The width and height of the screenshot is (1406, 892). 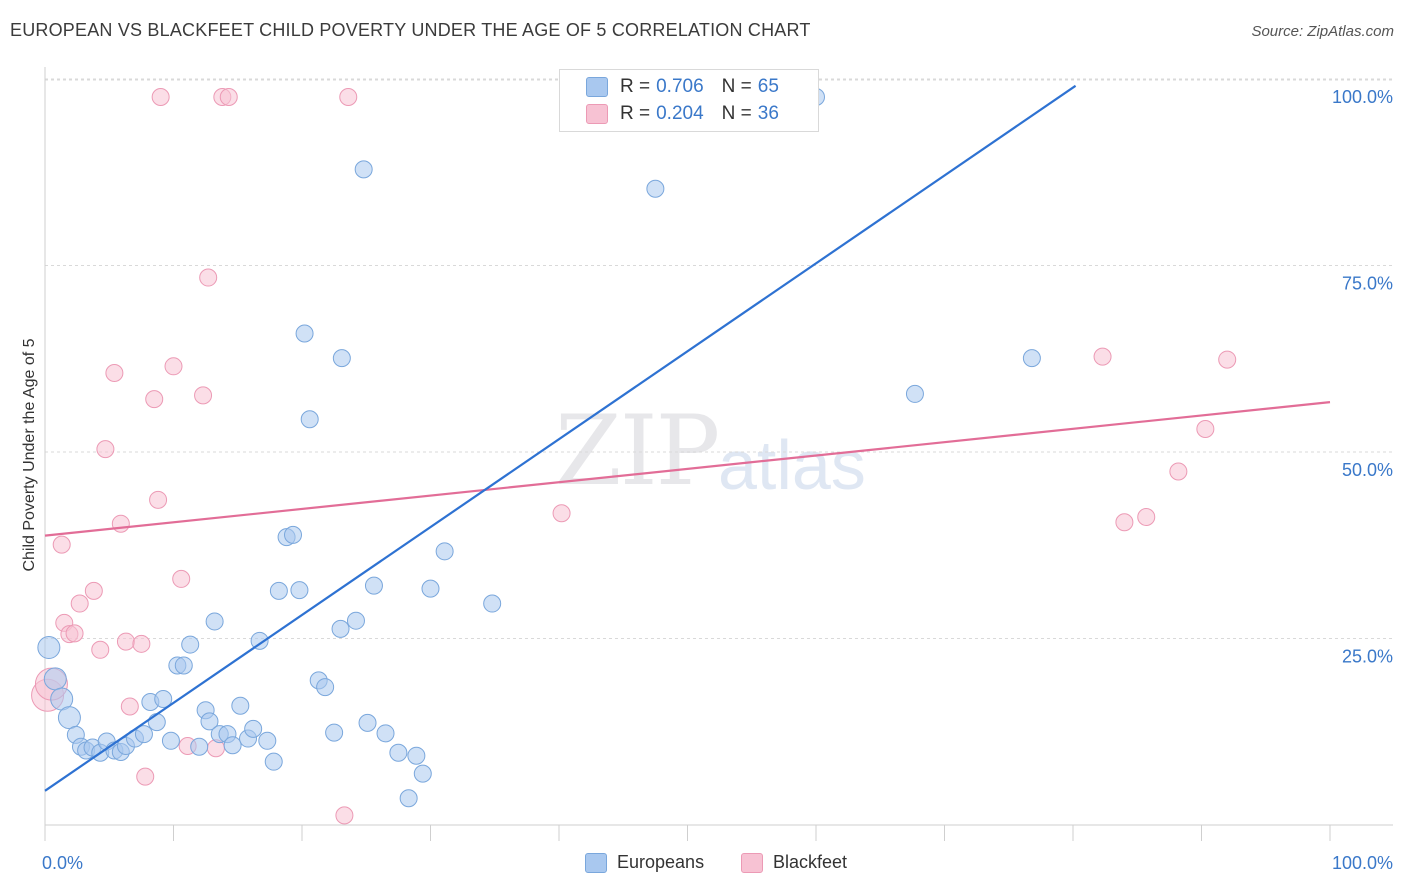 What do you see at coordinates (768, 86) in the screenshot?
I see `n-value-europeans: 65` at bounding box center [768, 86].